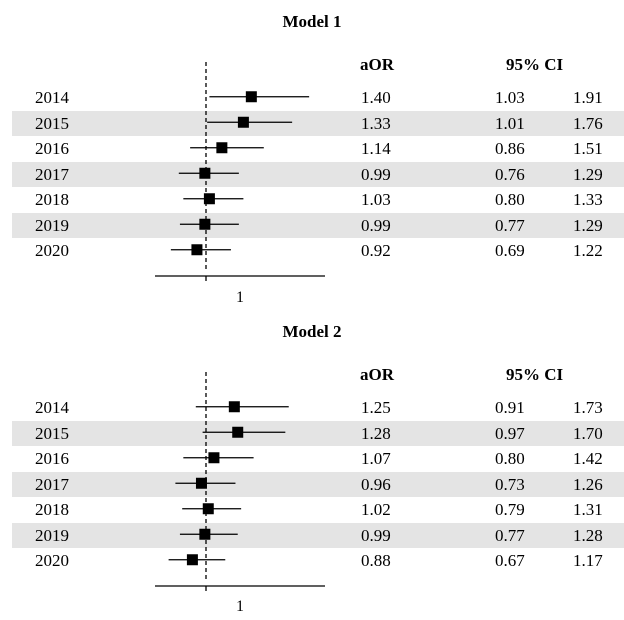 Image resolution: width=624 pixels, height=620 pixels. What do you see at coordinates (312, 251) in the screenshot?
I see `table-row: 2020 0.92 0.69 1.22` at bounding box center [312, 251].